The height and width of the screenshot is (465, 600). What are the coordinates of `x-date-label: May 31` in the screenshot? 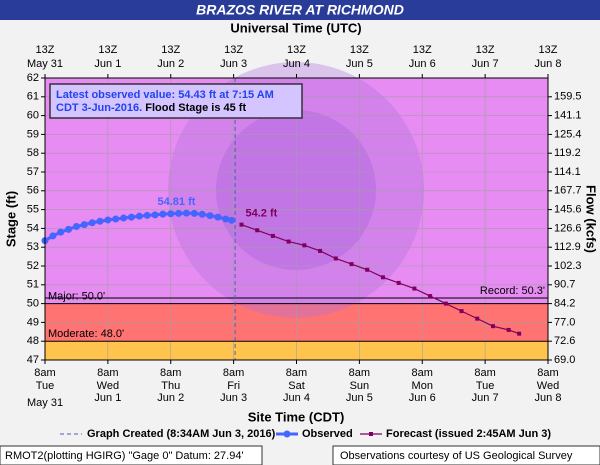 It's located at (45, 403).